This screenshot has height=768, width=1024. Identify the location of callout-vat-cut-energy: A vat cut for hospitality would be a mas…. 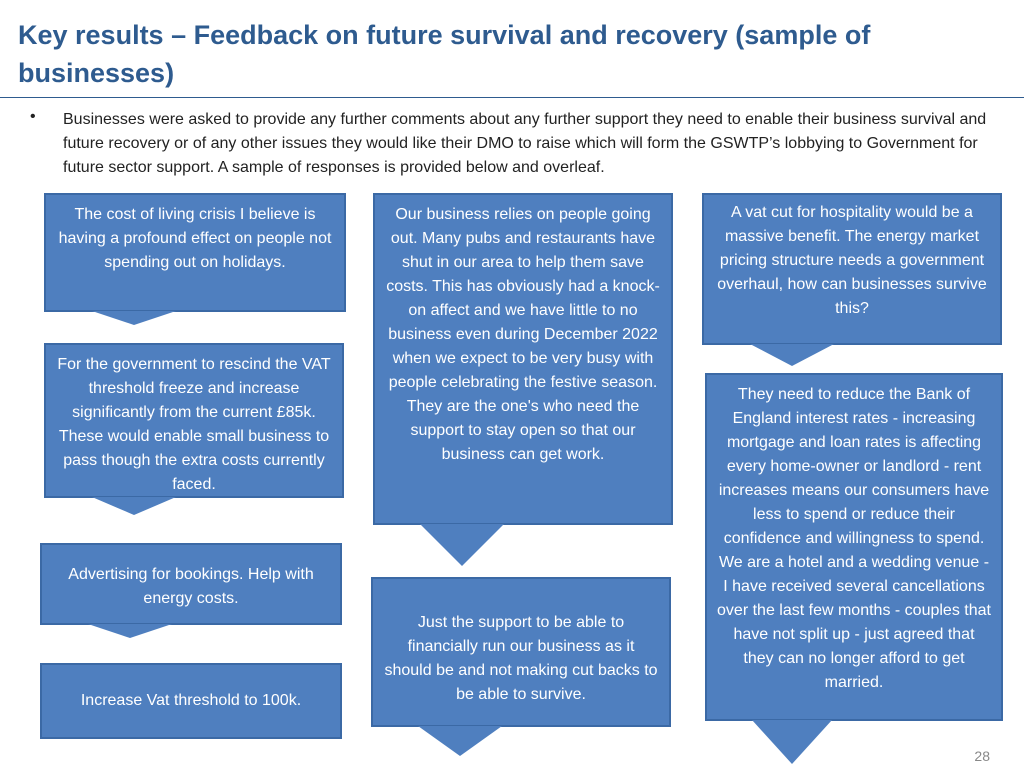
(852, 269).